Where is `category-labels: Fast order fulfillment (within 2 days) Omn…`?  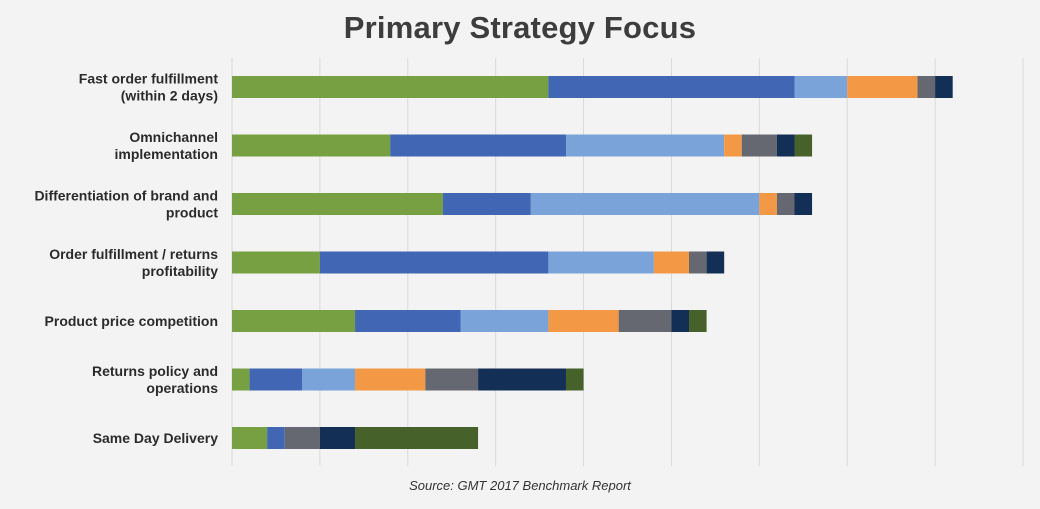
category-labels: Fast order fulfillment (within 2 days) Omn… is located at coordinates (126, 259).